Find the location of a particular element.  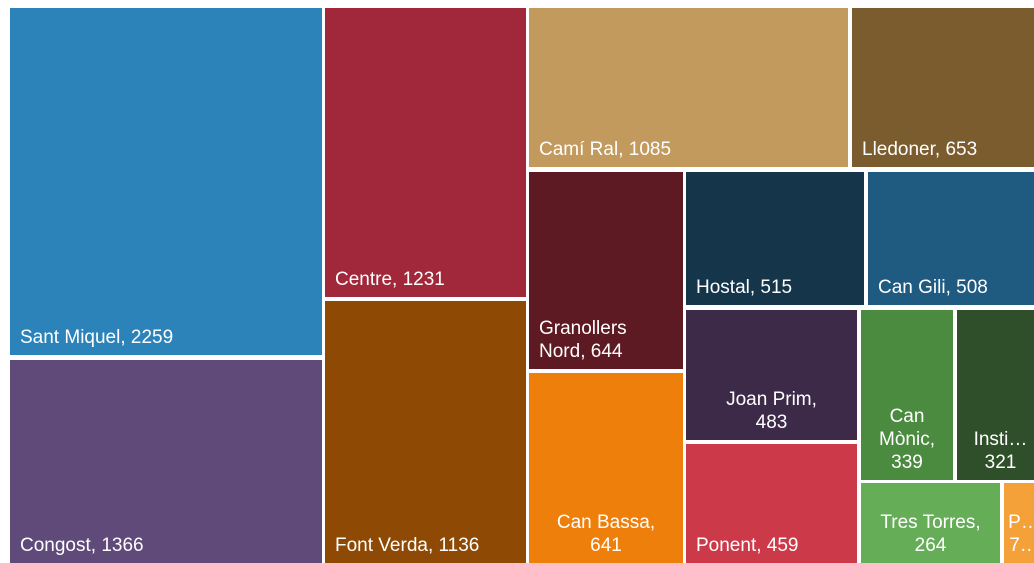

tile-label: Can Gili 508 is located at coordinates (951, 287).